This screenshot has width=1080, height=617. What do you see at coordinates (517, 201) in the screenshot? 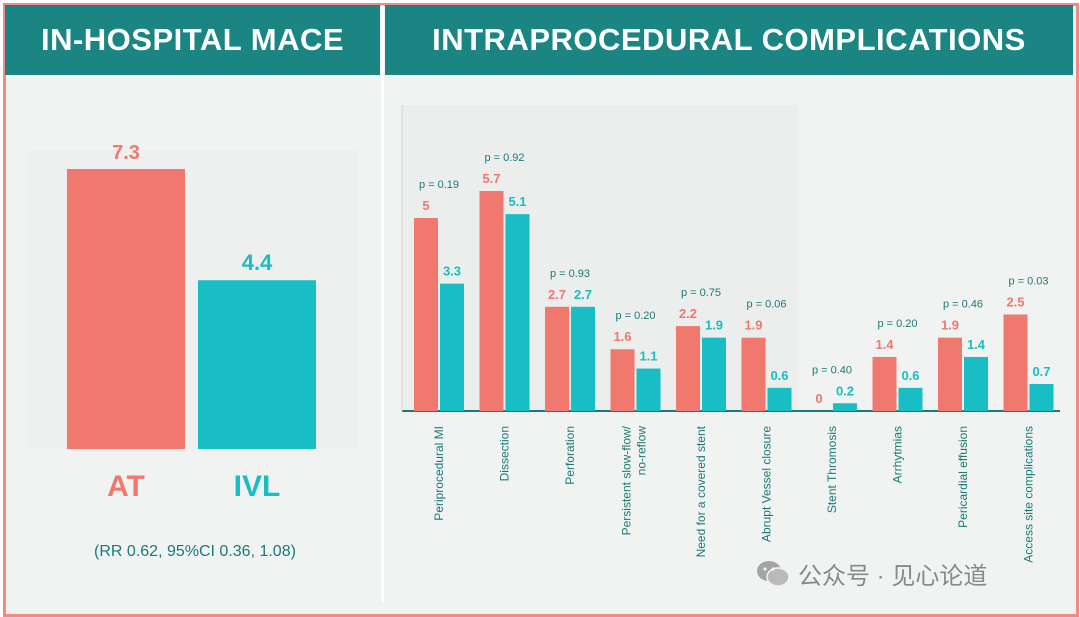
I see `value-label-ivl-1: 5.1` at bounding box center [517, 201].